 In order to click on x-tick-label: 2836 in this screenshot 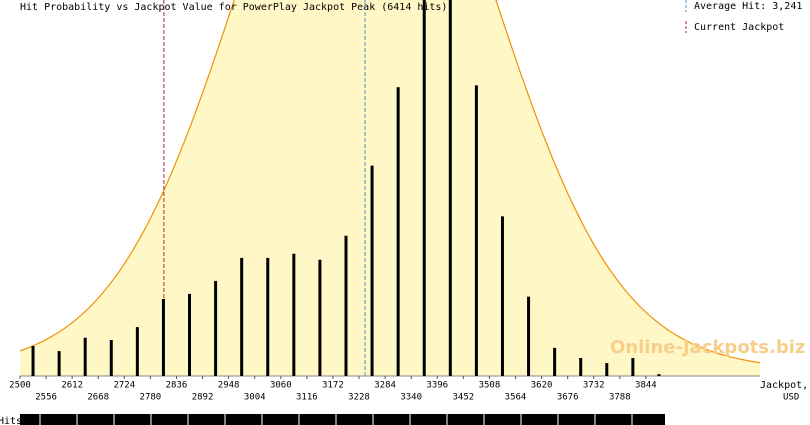, I will do `click(177, 386)`.